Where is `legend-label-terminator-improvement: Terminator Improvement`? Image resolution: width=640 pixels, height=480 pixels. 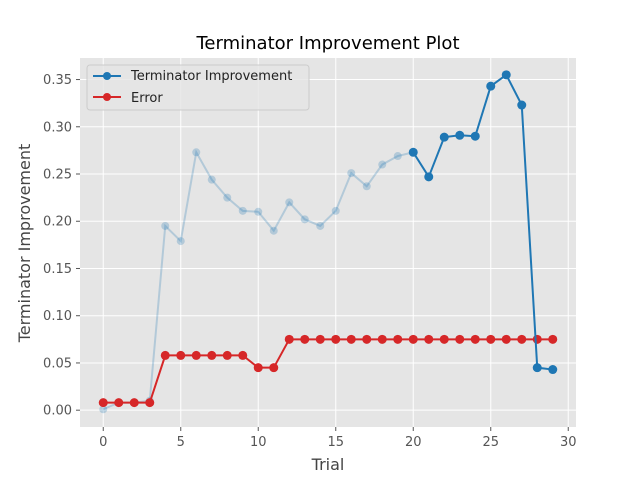 legend-label-terminator-improvement: Terminator Improvement is located at coordinates (211, 76).